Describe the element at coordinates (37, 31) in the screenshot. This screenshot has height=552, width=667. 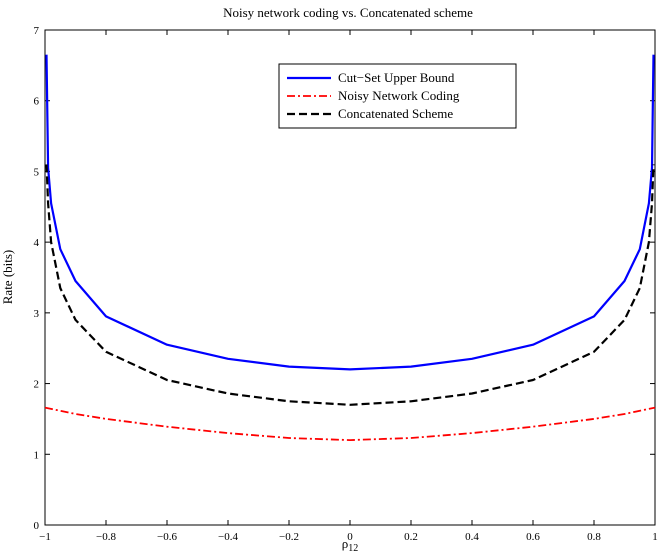
I see `y-tick-label: 7` at that location.